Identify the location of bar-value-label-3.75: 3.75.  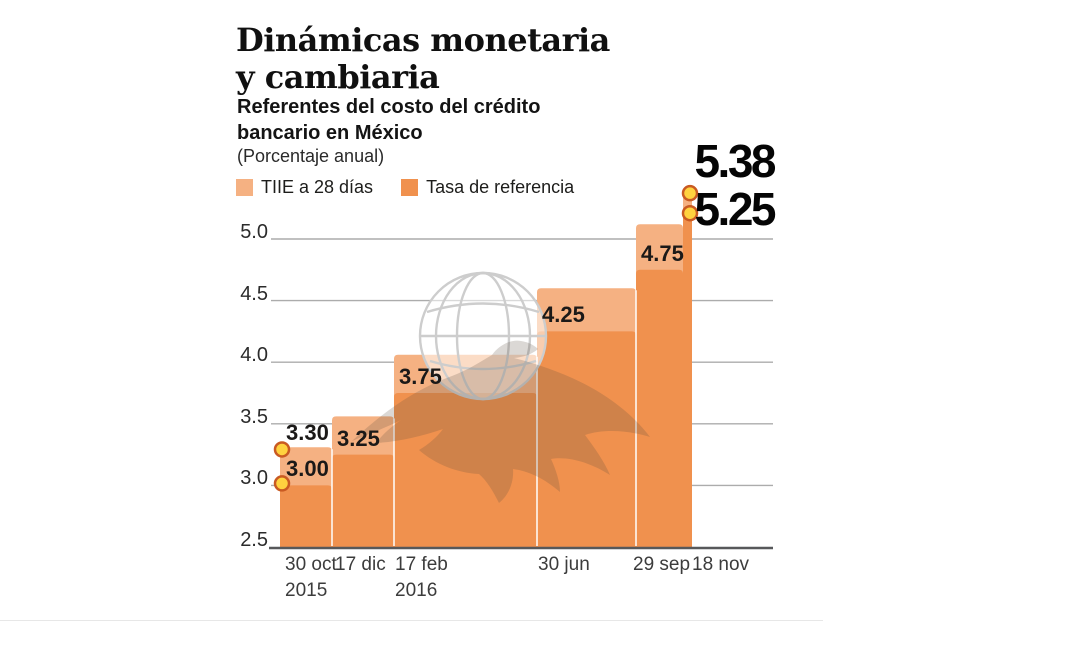
(420, 376).